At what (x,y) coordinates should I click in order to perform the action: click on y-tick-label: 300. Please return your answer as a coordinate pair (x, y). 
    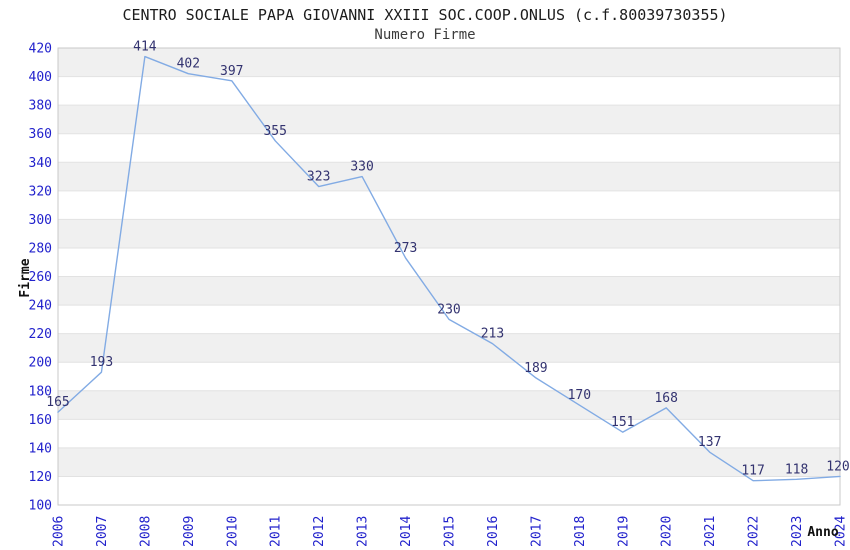
    Looking at the image, I should click on (40, 220).